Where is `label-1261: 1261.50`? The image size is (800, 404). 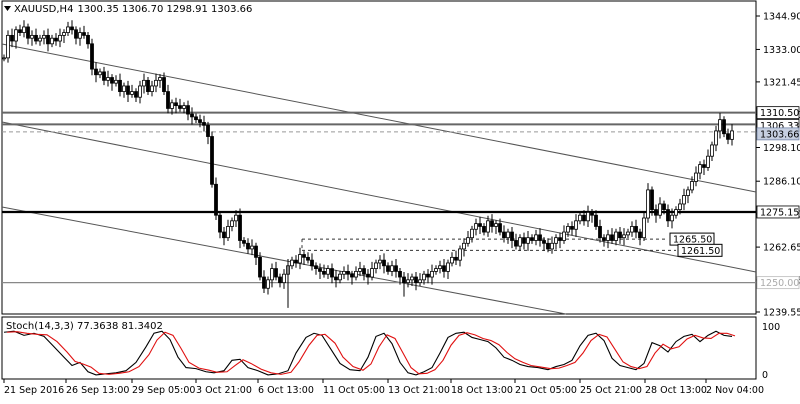 label-1261: 1261.50 is located at coordinates (700, 251).